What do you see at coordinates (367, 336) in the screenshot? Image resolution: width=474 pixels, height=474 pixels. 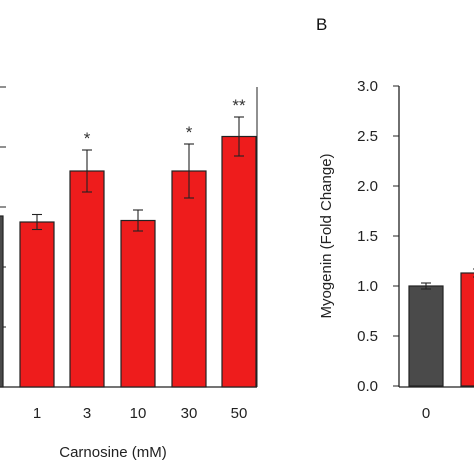 I see `panel-b-y-tick-label: 0.5` at bounding box center [367, 336].